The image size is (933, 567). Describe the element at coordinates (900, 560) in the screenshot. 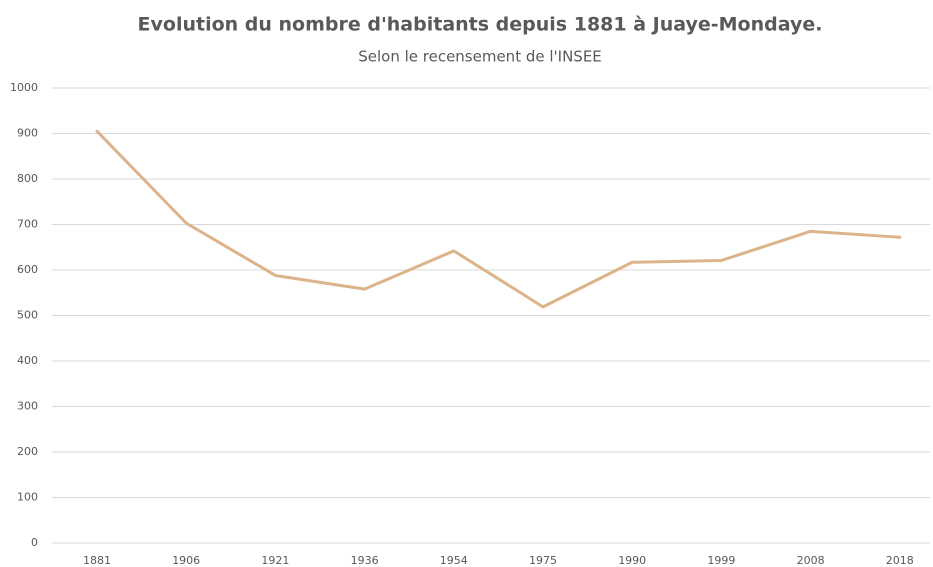

I see `x-tick-label: 2018` at that location.